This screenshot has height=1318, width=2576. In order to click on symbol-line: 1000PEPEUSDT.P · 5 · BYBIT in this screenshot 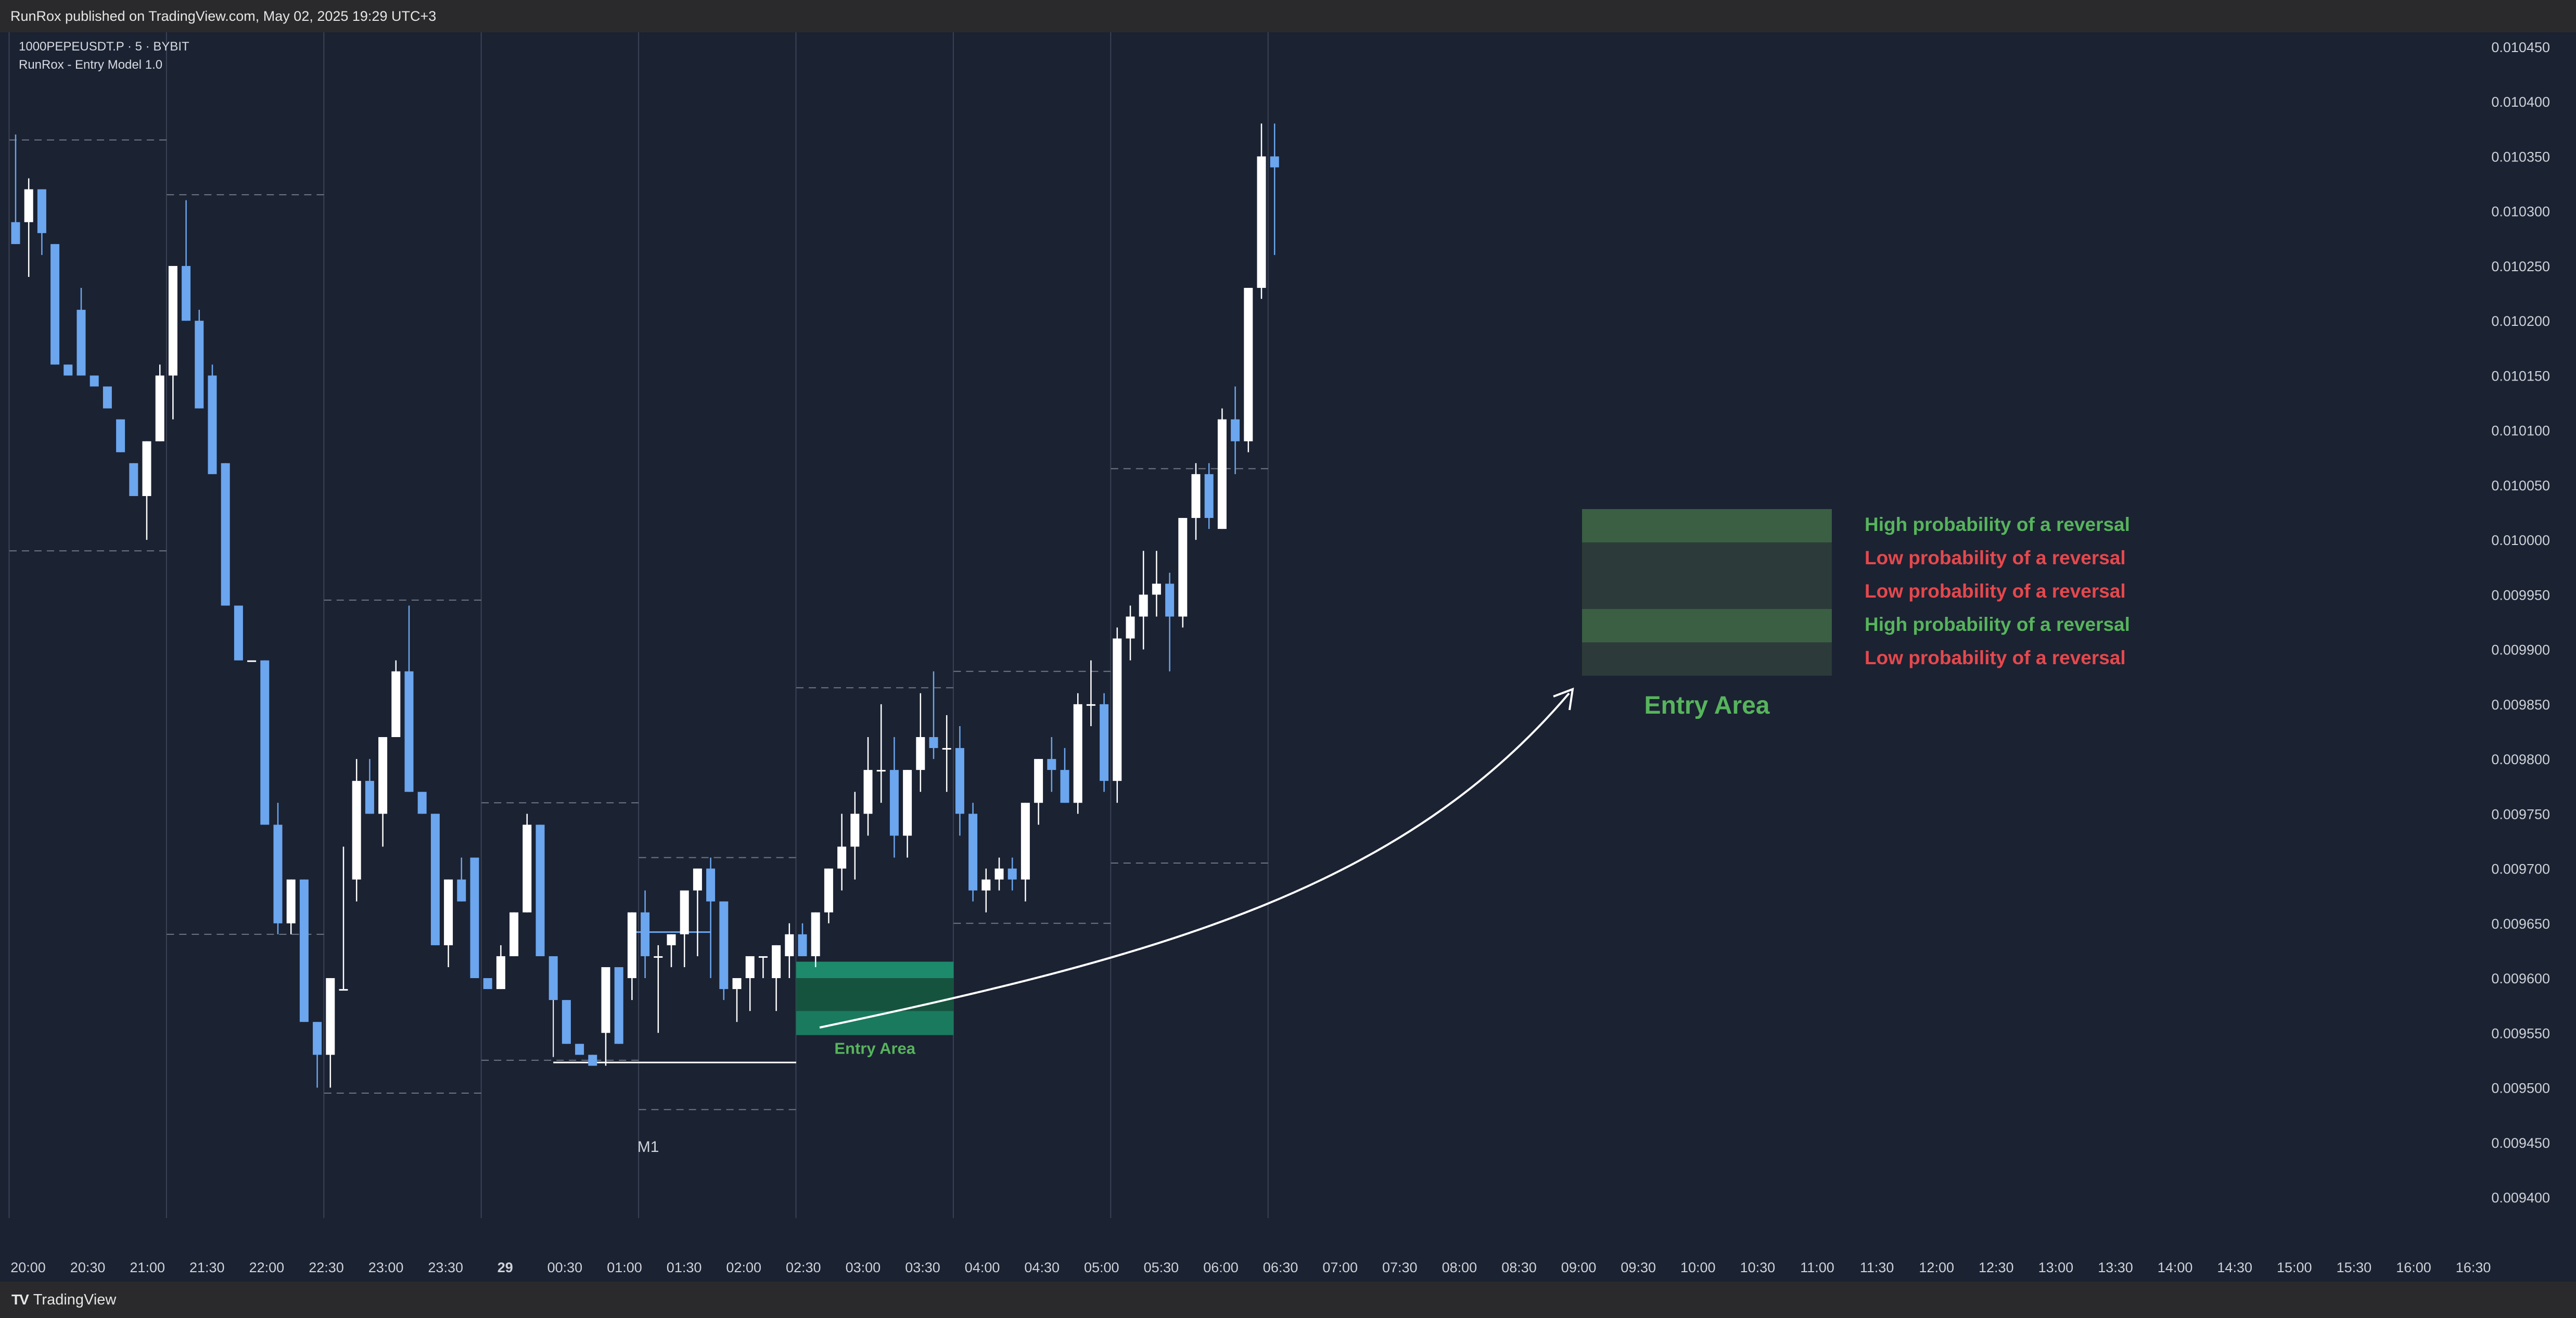, I will do `click(104, 47)`.